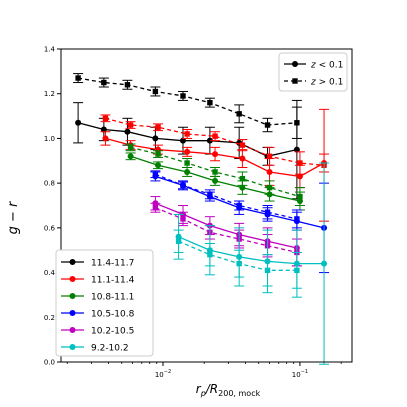 The width and height of the screenshot is (407, 407). Describe the element at coordinates (112, 332) in the screenshot. I see `legend-label: 10.2-10.5` at that location.